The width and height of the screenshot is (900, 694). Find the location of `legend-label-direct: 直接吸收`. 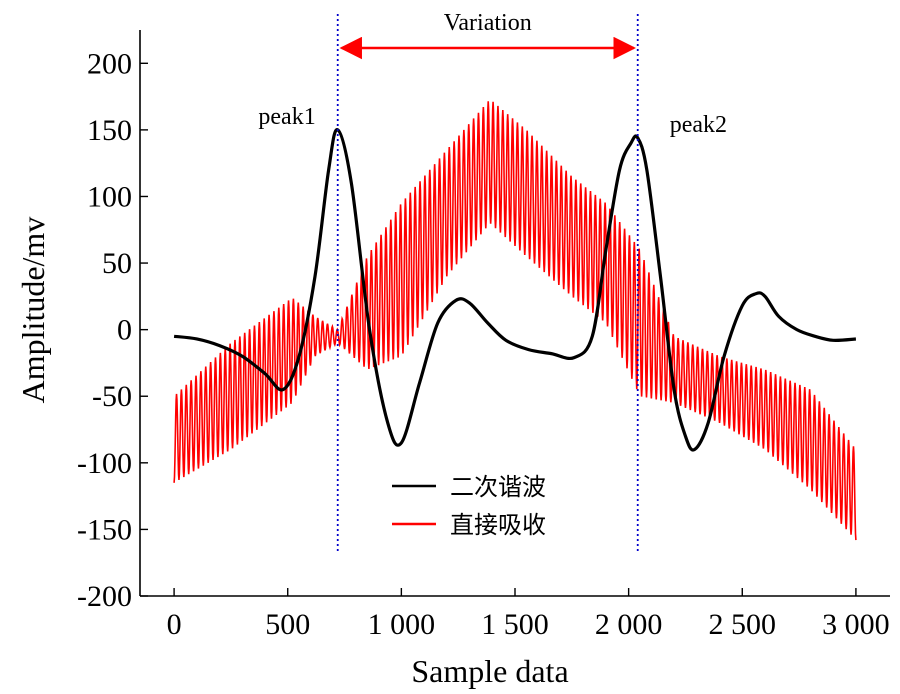

legend-label-direct: 直接吸收 is located at coordinates (498, 525).